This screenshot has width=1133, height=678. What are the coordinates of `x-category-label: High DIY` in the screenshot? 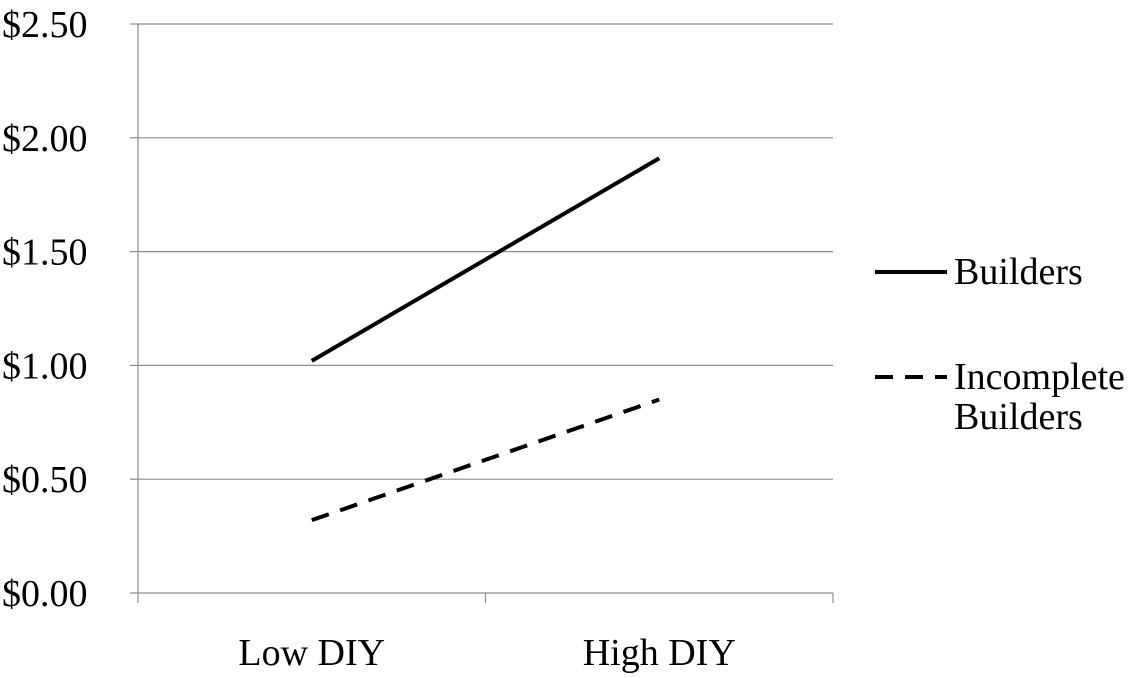 It's located at (659, 652).